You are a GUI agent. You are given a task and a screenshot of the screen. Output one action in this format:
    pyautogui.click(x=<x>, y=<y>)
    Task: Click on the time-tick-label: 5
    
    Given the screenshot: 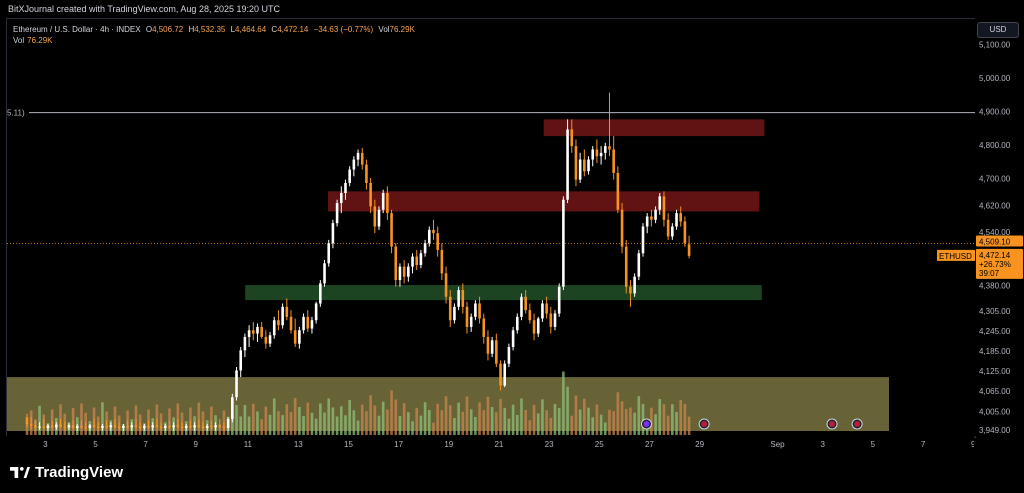 What is the action you would take?
    pyautogui.click(x=873, y=444)
    